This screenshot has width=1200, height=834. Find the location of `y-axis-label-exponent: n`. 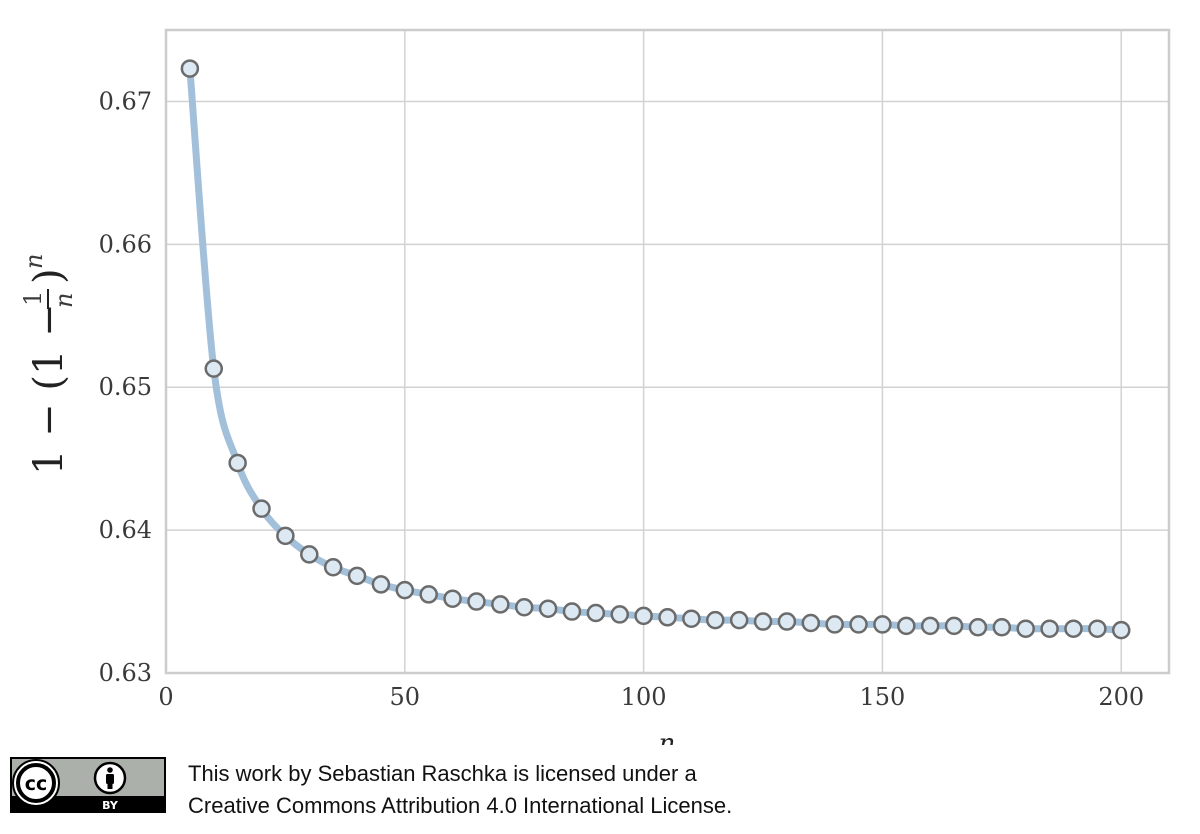

y-axis-label-exponent: n is located at coordinates (34, 261).